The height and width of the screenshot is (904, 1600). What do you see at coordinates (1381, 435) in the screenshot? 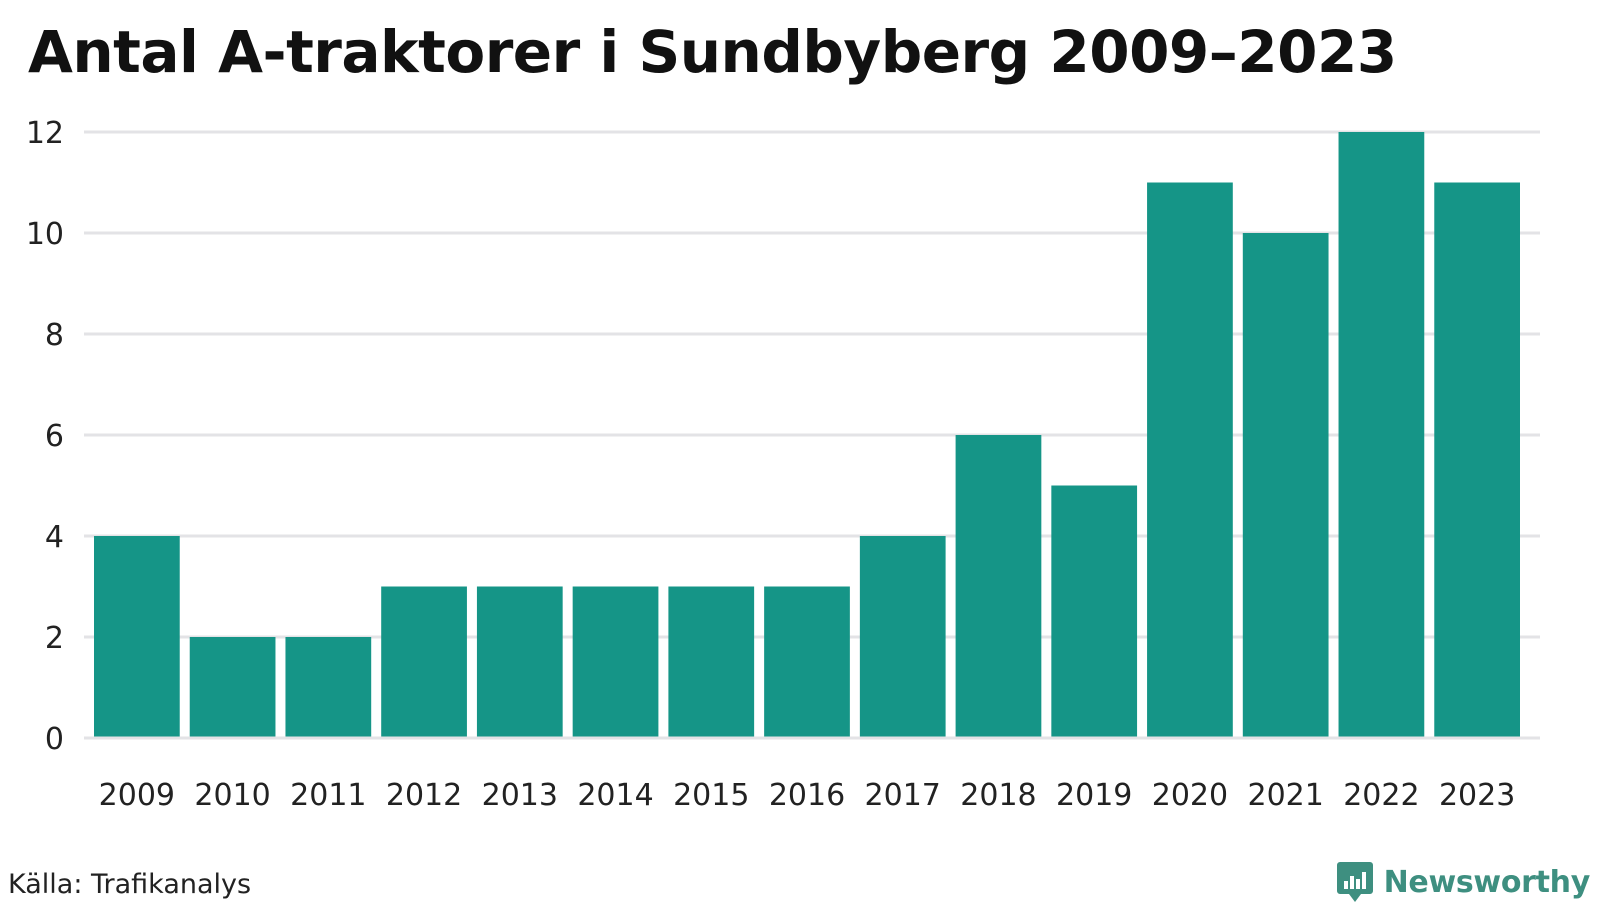
I see `bar-2022` at bounding box center [1381, 435].